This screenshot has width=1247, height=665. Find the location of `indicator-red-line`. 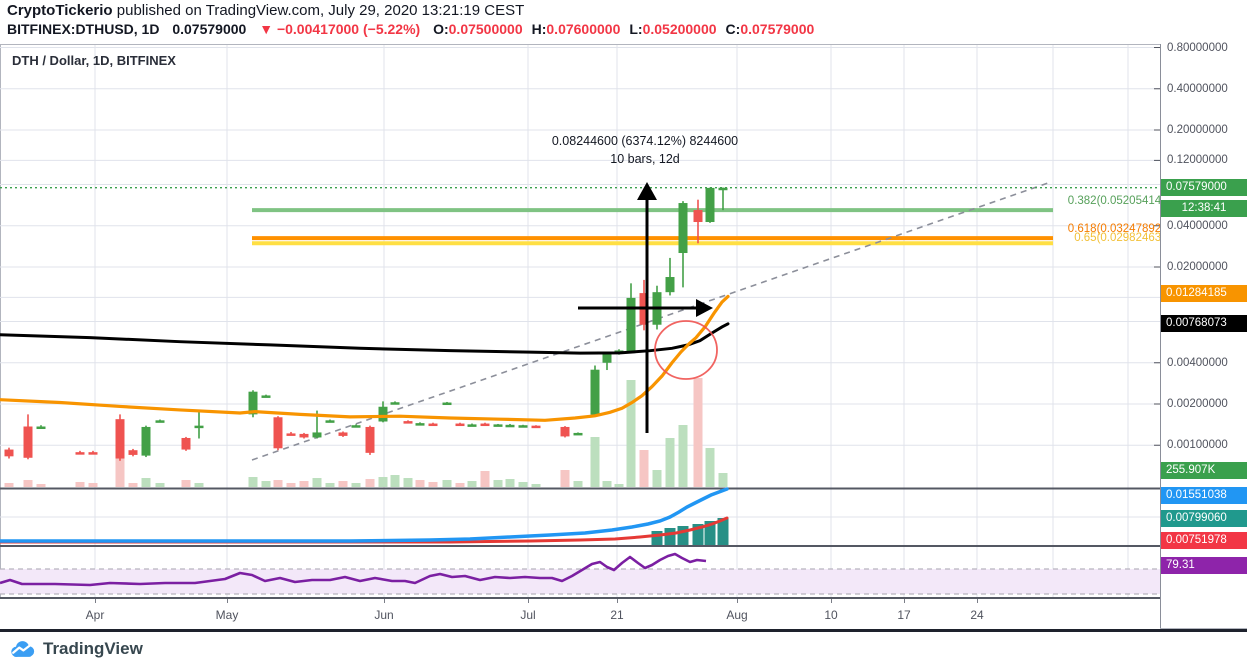

indicator-red-line is located at coordinates (364, 530).